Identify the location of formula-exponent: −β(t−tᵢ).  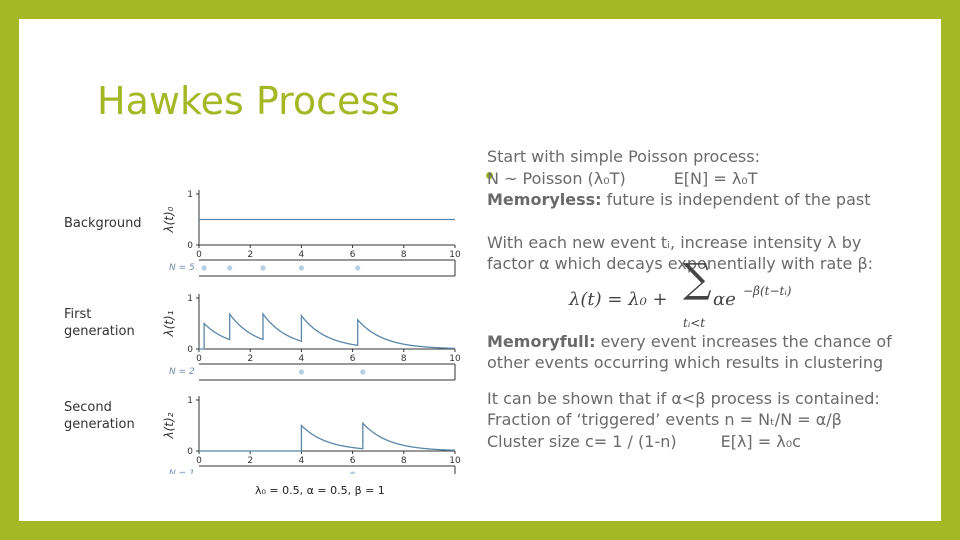
(767, 290).